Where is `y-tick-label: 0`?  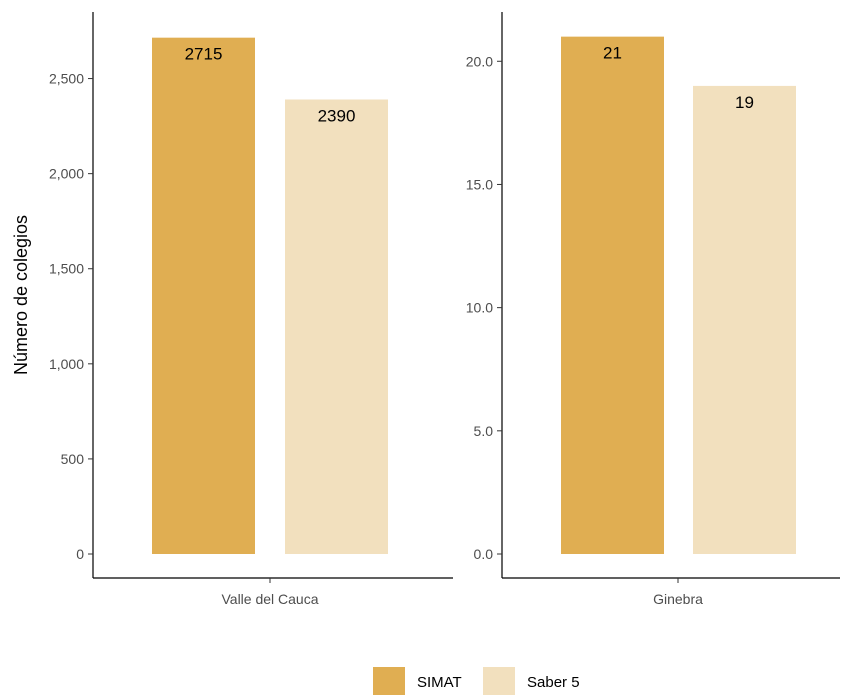 y-tick-label: 0 is located at coordinates (80, 554).